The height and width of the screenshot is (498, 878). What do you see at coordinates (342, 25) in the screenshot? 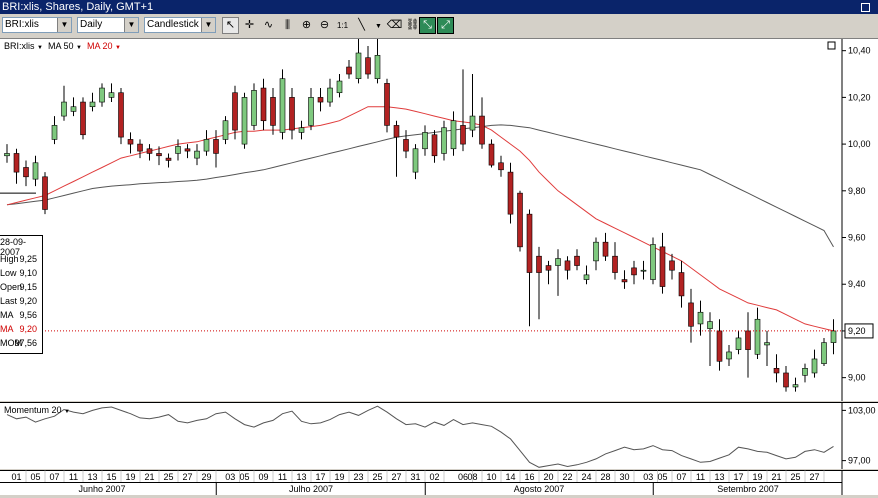
I see `one-to-one-button: 1:1` at bounding box center [342, 25].